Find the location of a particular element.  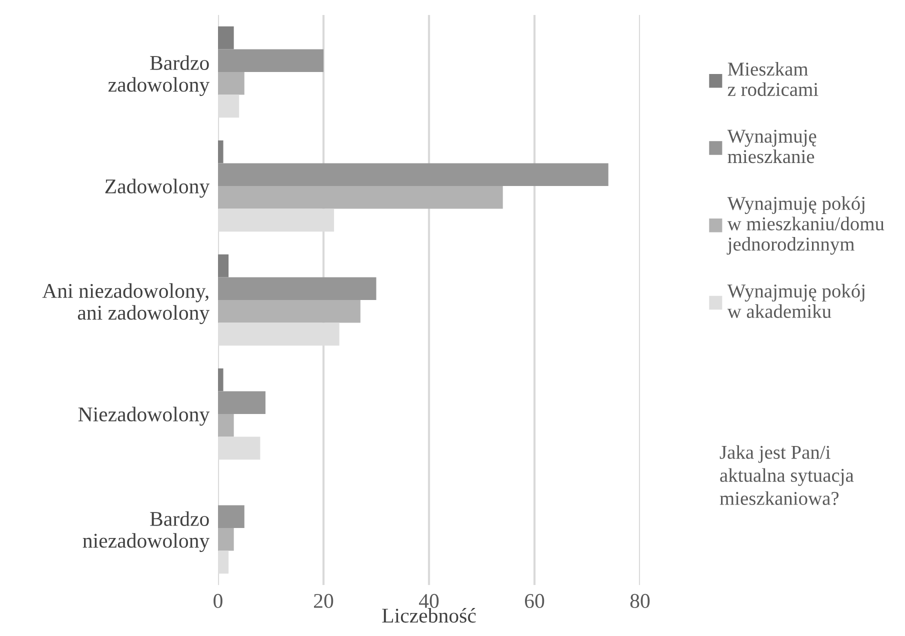

legend-label: Wynajmuję pokój w akademiku is located at coordinates (795, 301).